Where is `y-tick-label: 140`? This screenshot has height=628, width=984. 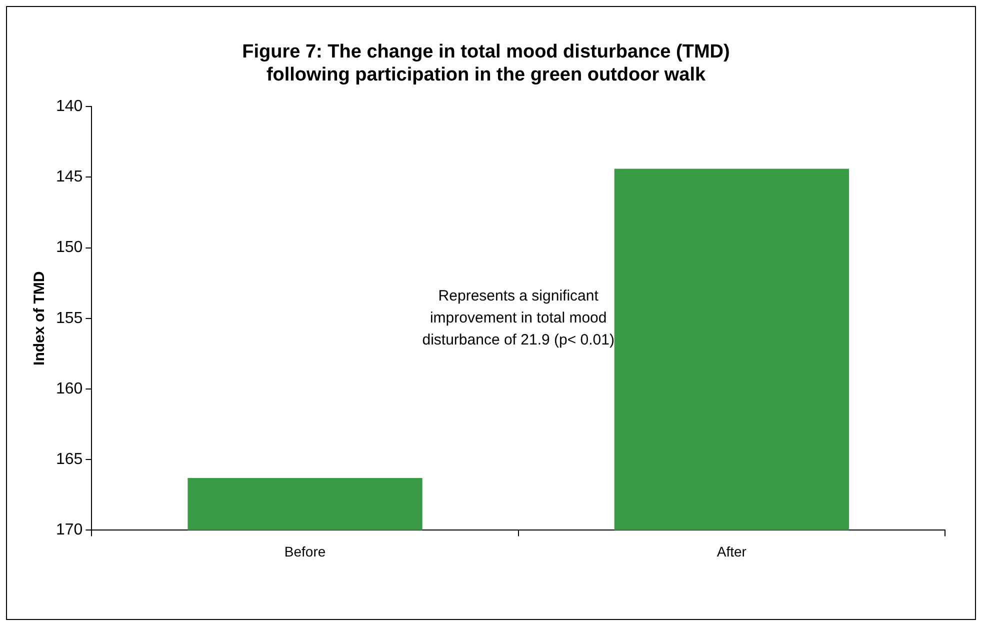
y-tick-label: 140 is located at coordinates (69, 107).